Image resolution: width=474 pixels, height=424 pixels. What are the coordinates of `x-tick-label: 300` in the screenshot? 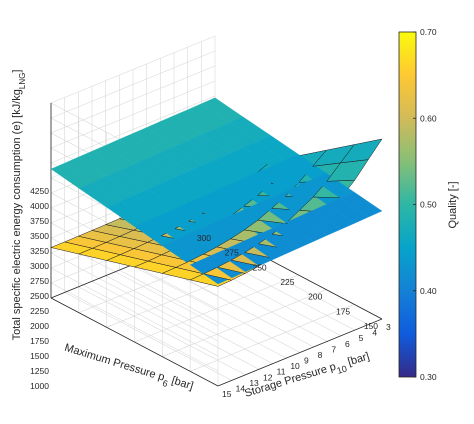 It's located at (204, 238).